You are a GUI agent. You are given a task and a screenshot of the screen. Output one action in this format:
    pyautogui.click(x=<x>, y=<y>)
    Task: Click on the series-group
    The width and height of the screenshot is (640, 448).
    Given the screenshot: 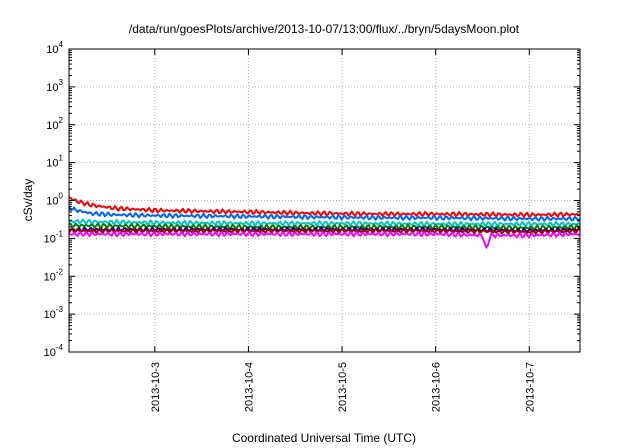 What is the action you would take?
    pyautogui.click(x=324, y=222)
    